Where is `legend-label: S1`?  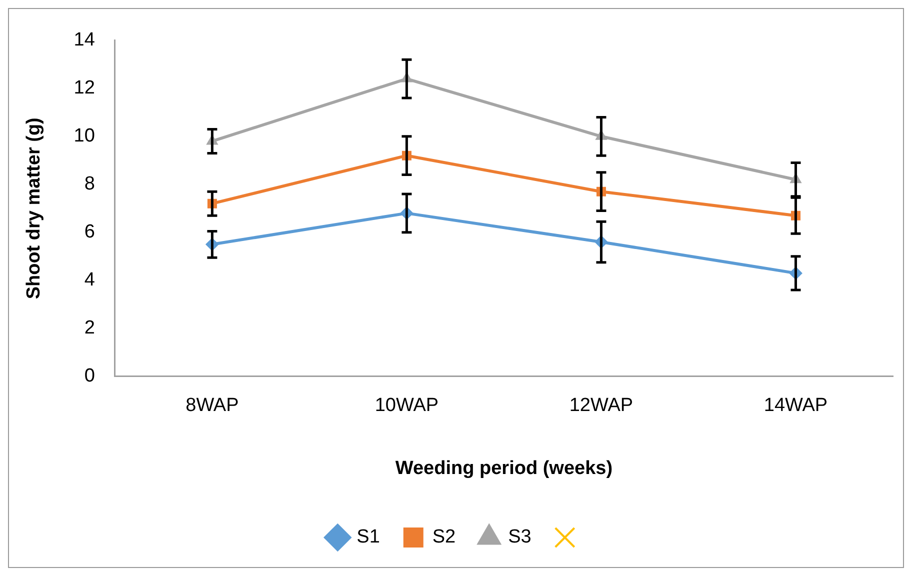 legend-label: S1 is located at coordinates (368, 537).